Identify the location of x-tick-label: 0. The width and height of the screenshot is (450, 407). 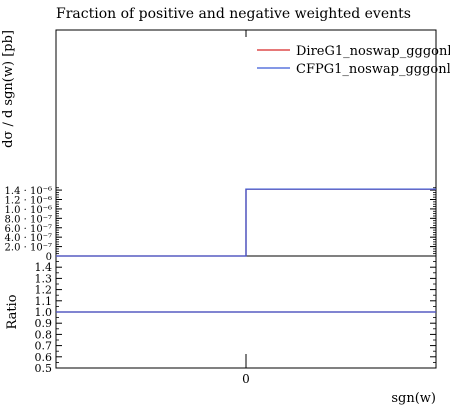
(246, 379).